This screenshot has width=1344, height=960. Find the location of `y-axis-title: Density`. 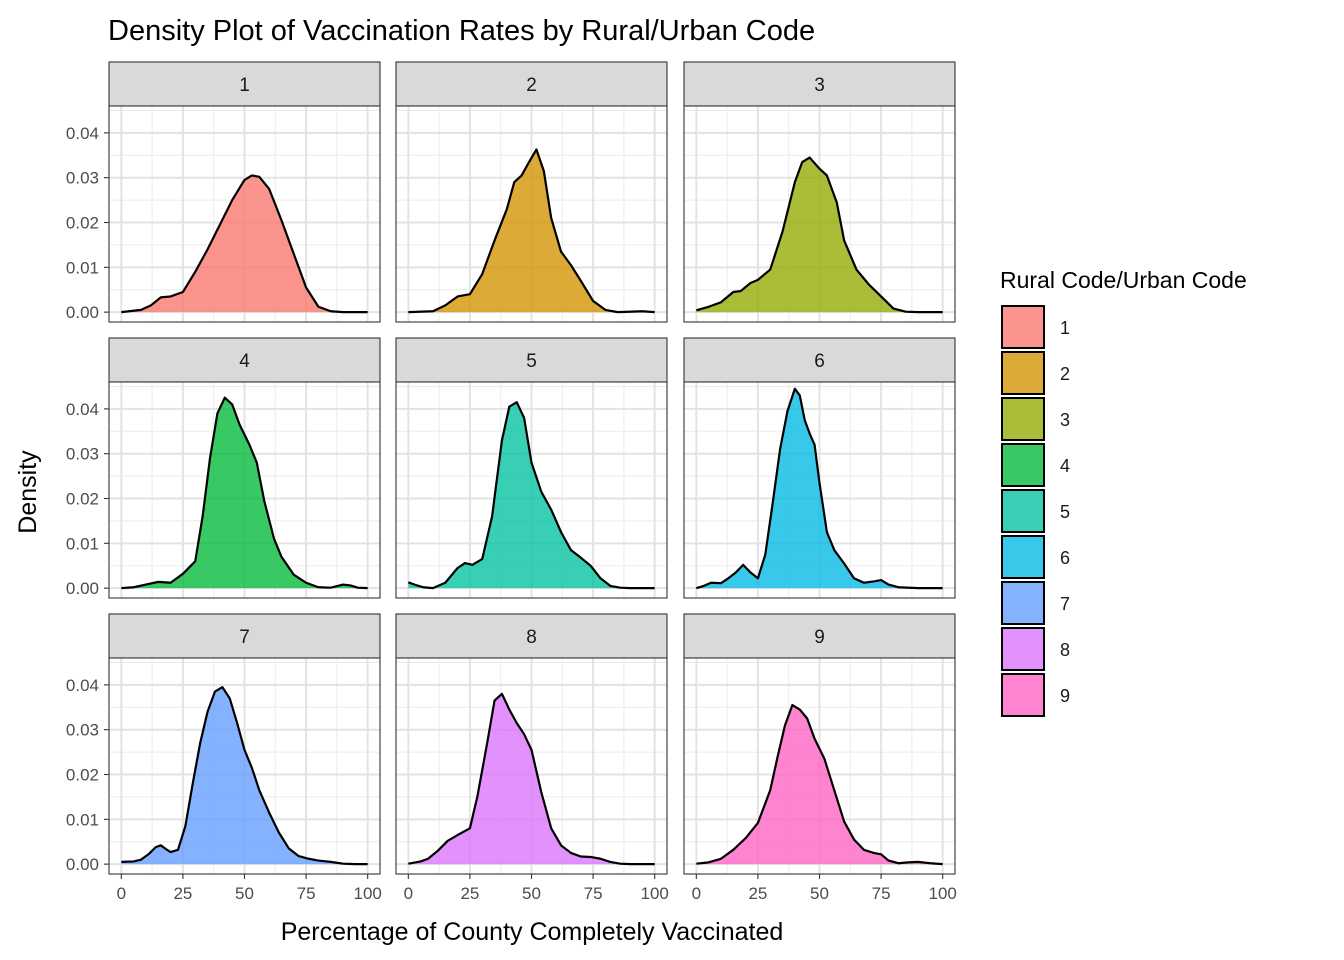

y-axis-title: Density is located at coordinates (28, 492).